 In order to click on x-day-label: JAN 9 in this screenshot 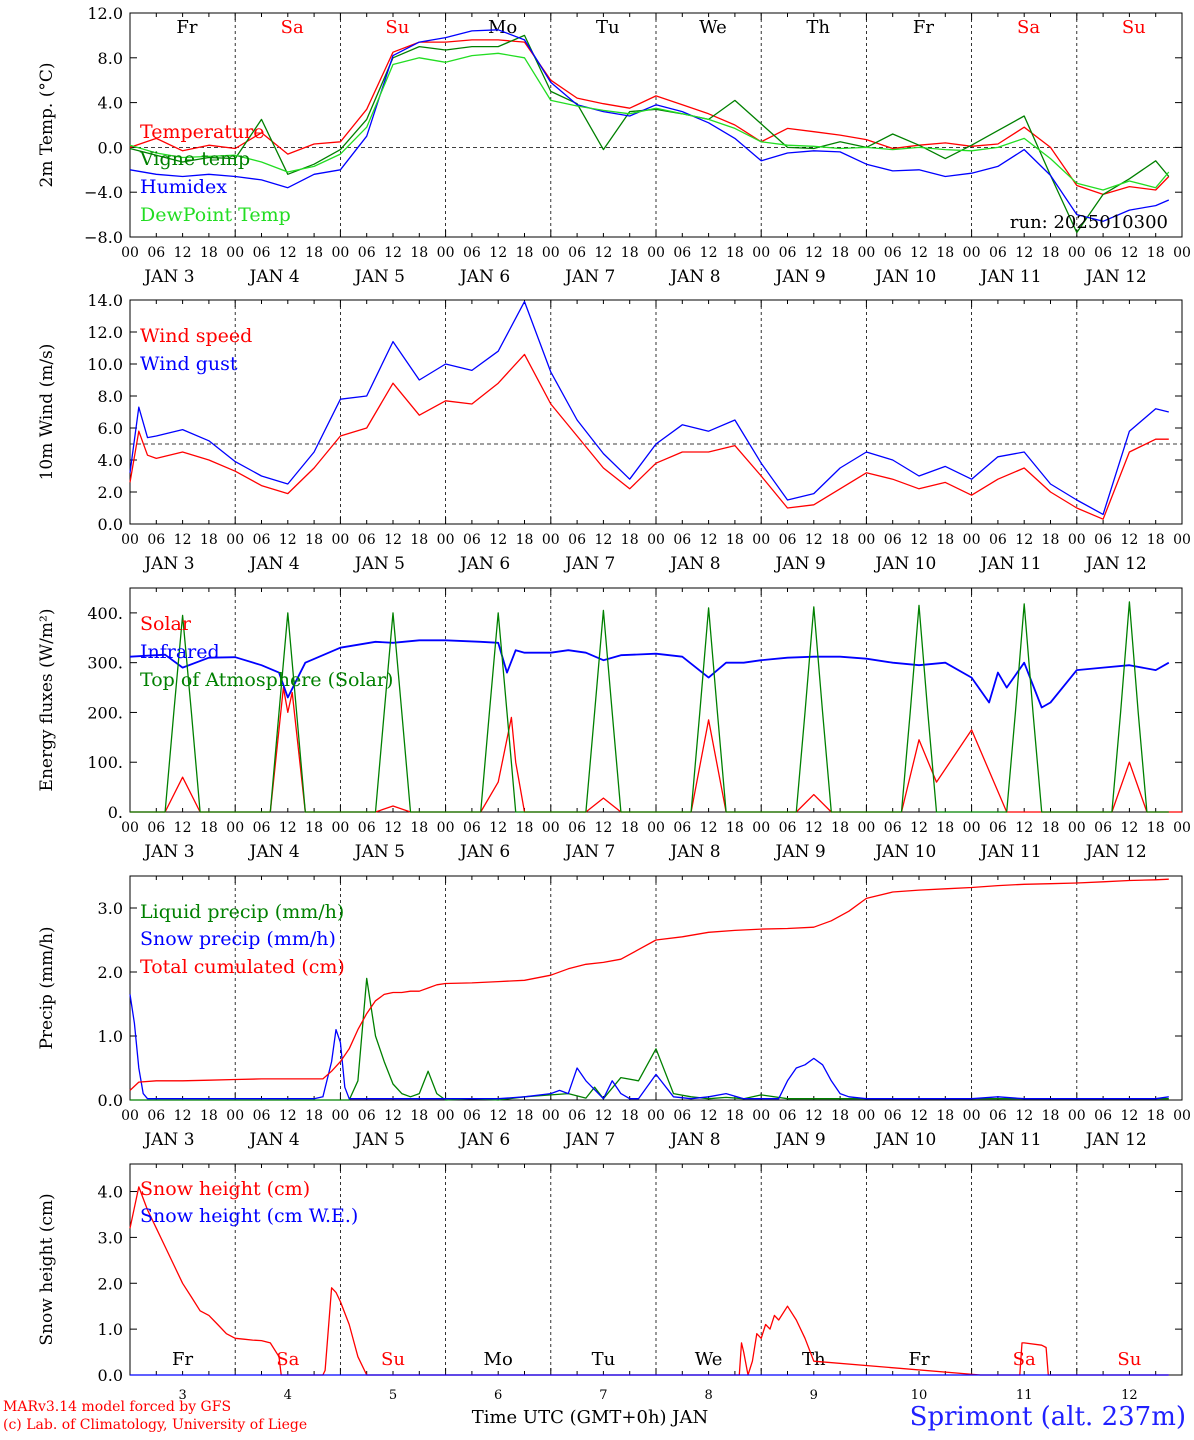, I will do `click(800, 1140)`.